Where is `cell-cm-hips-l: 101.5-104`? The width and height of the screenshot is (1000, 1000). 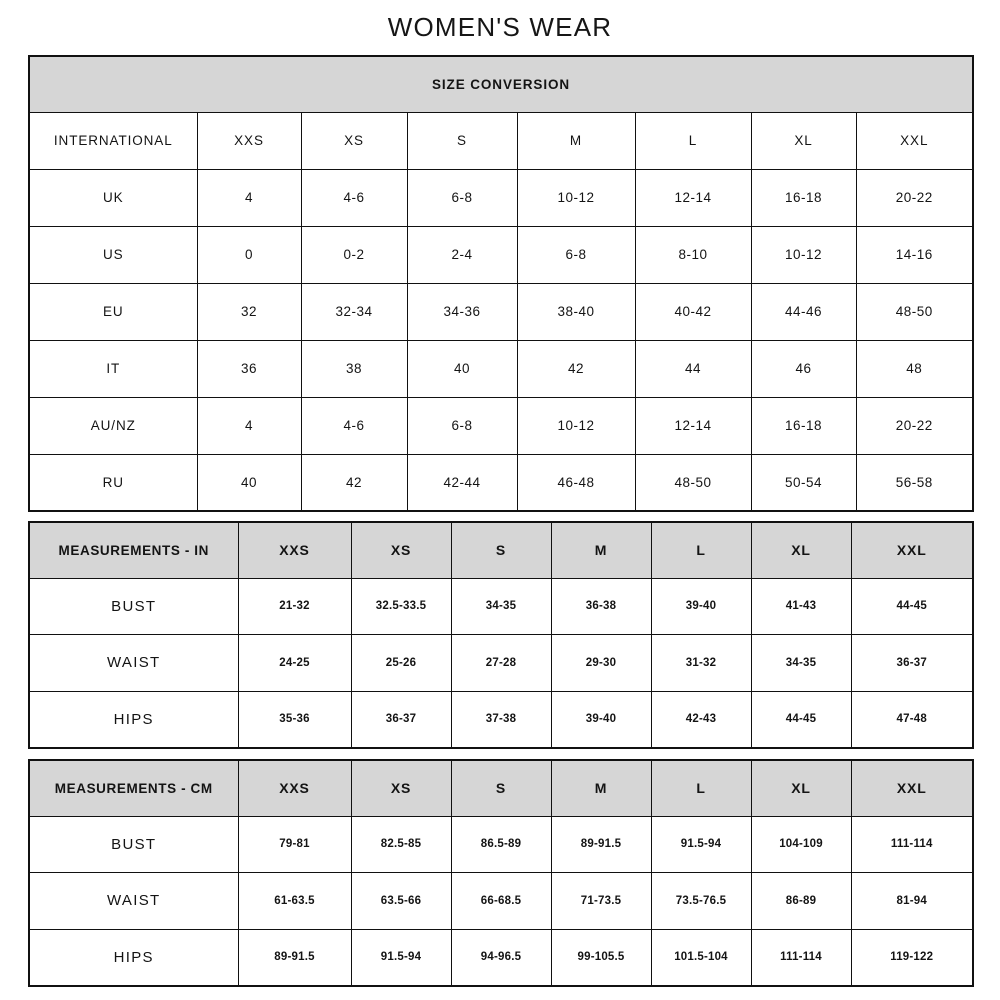 cell-cm-hips-l: 101.5-104 is located at coordinates (701, 957).